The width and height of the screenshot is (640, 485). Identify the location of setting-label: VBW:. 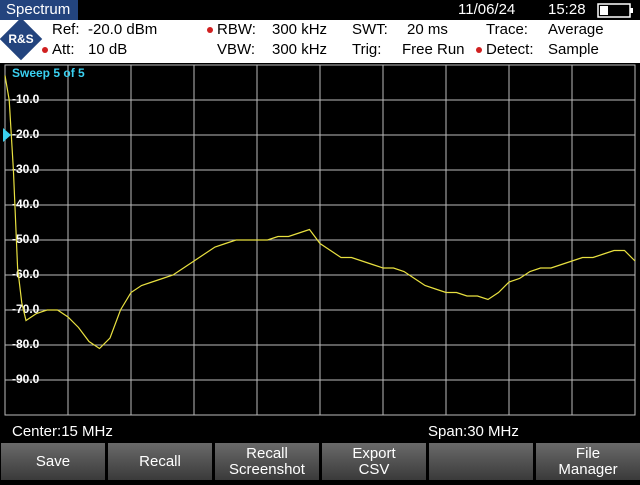
(236, 49).